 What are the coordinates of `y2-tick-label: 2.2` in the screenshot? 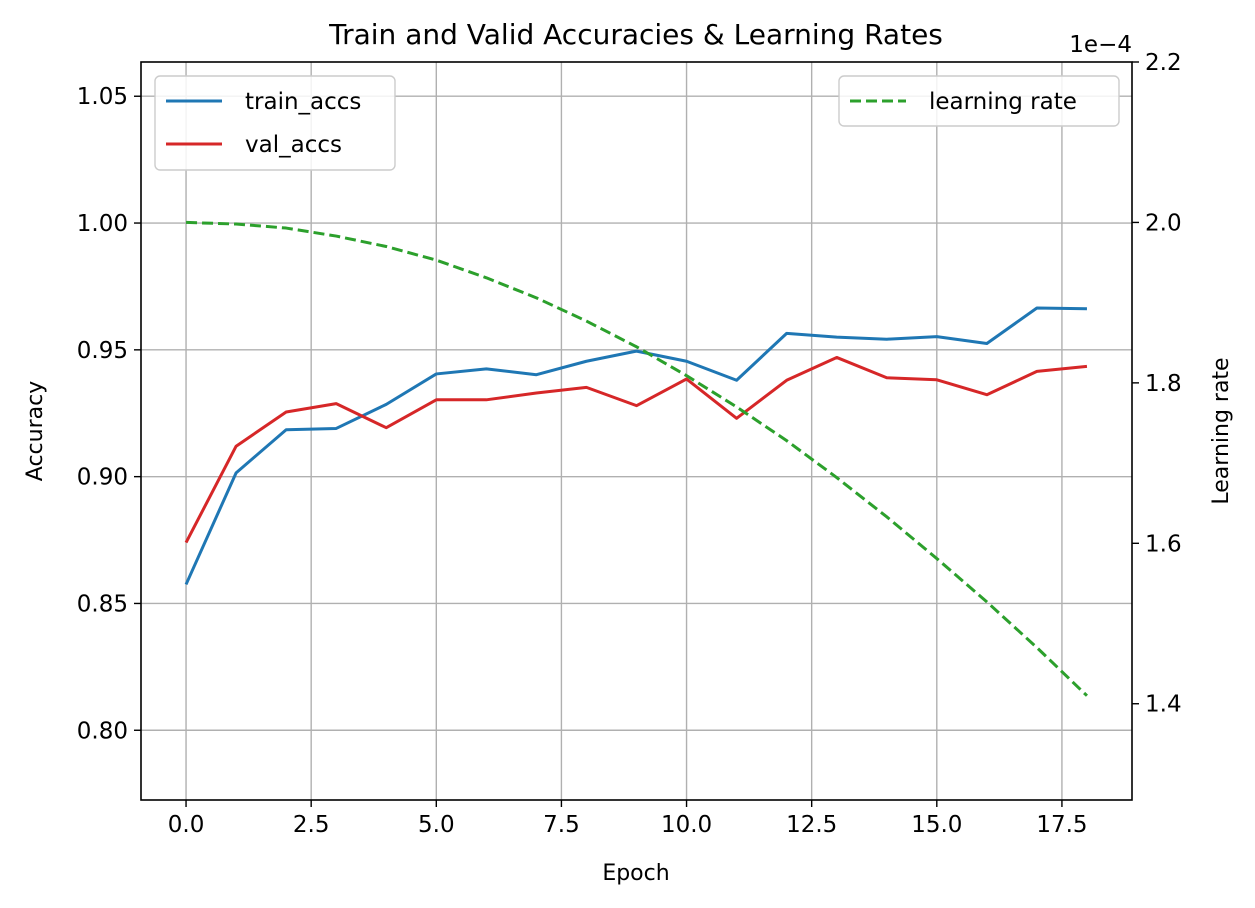 It's located at (1163, 63).